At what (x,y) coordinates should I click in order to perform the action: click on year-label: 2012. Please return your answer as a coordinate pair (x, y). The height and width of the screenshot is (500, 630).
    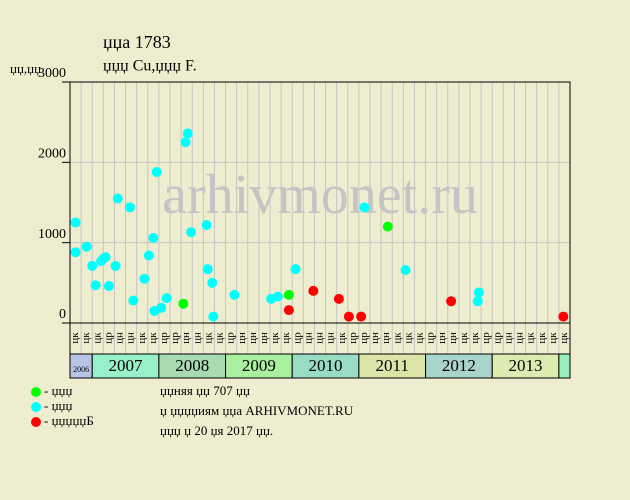
    Looking at the image, I should click on (459, 365).